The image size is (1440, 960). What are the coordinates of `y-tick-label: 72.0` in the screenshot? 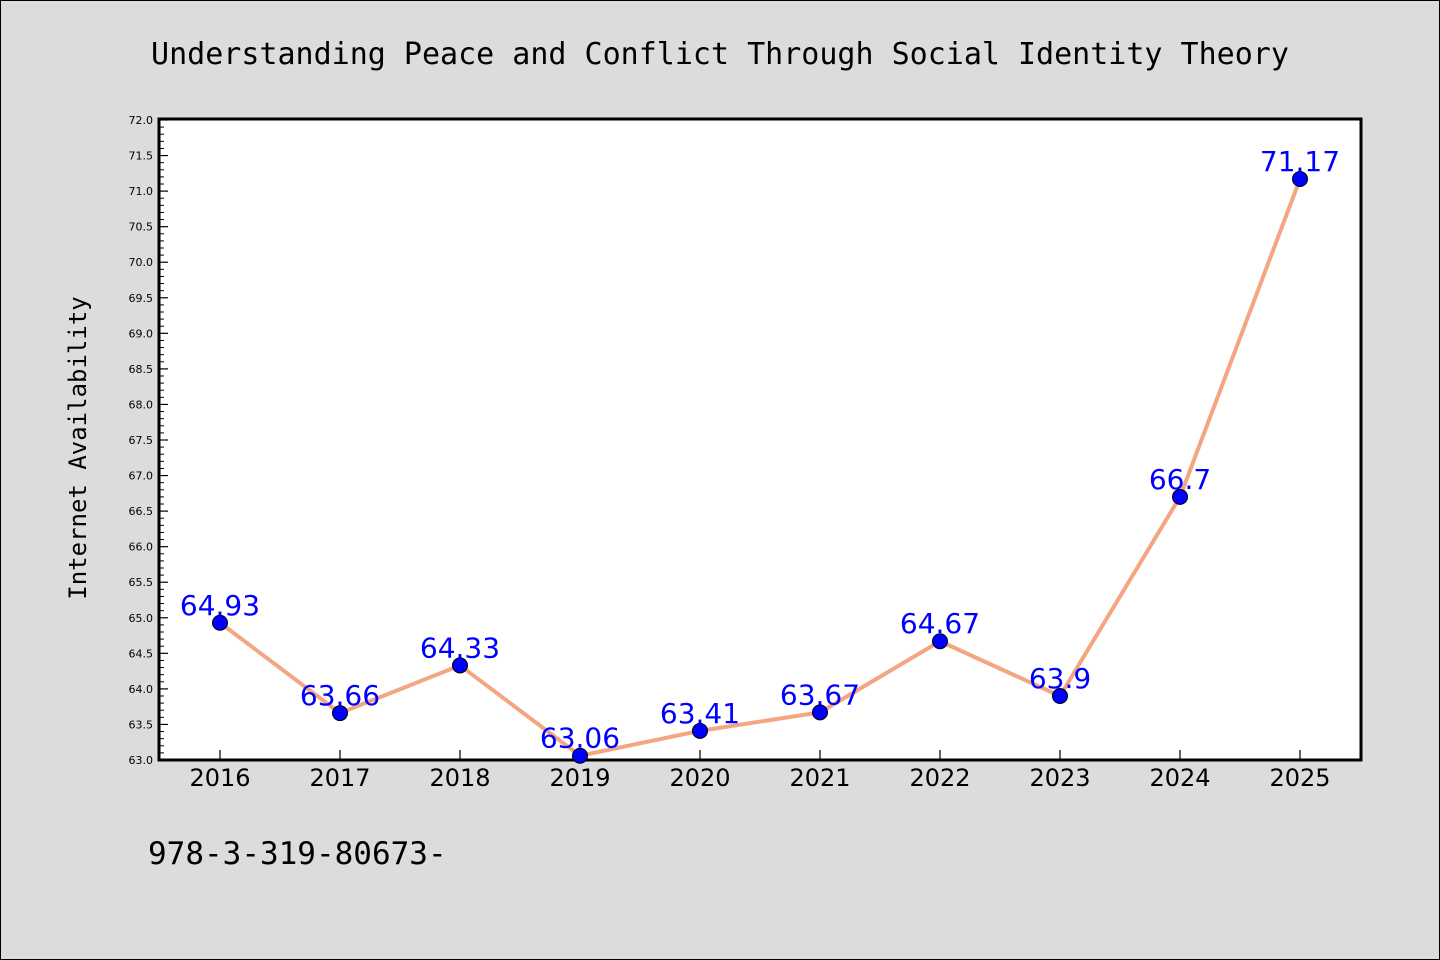 It's located at (141, 120).